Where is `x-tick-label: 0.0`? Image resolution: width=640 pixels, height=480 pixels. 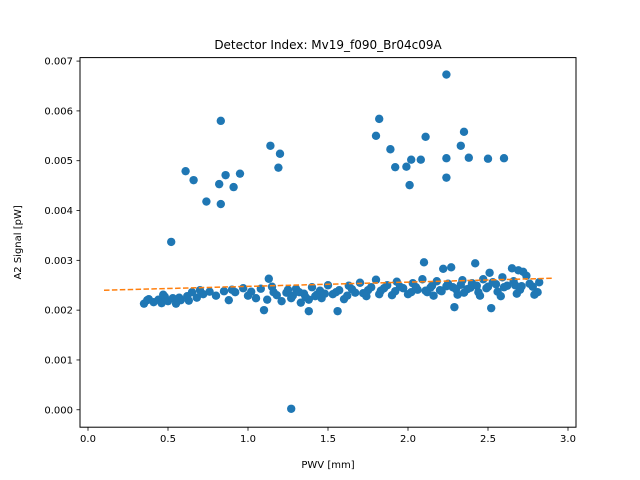
x-tick-label: 0.0 is located at coordinates (88, 439).